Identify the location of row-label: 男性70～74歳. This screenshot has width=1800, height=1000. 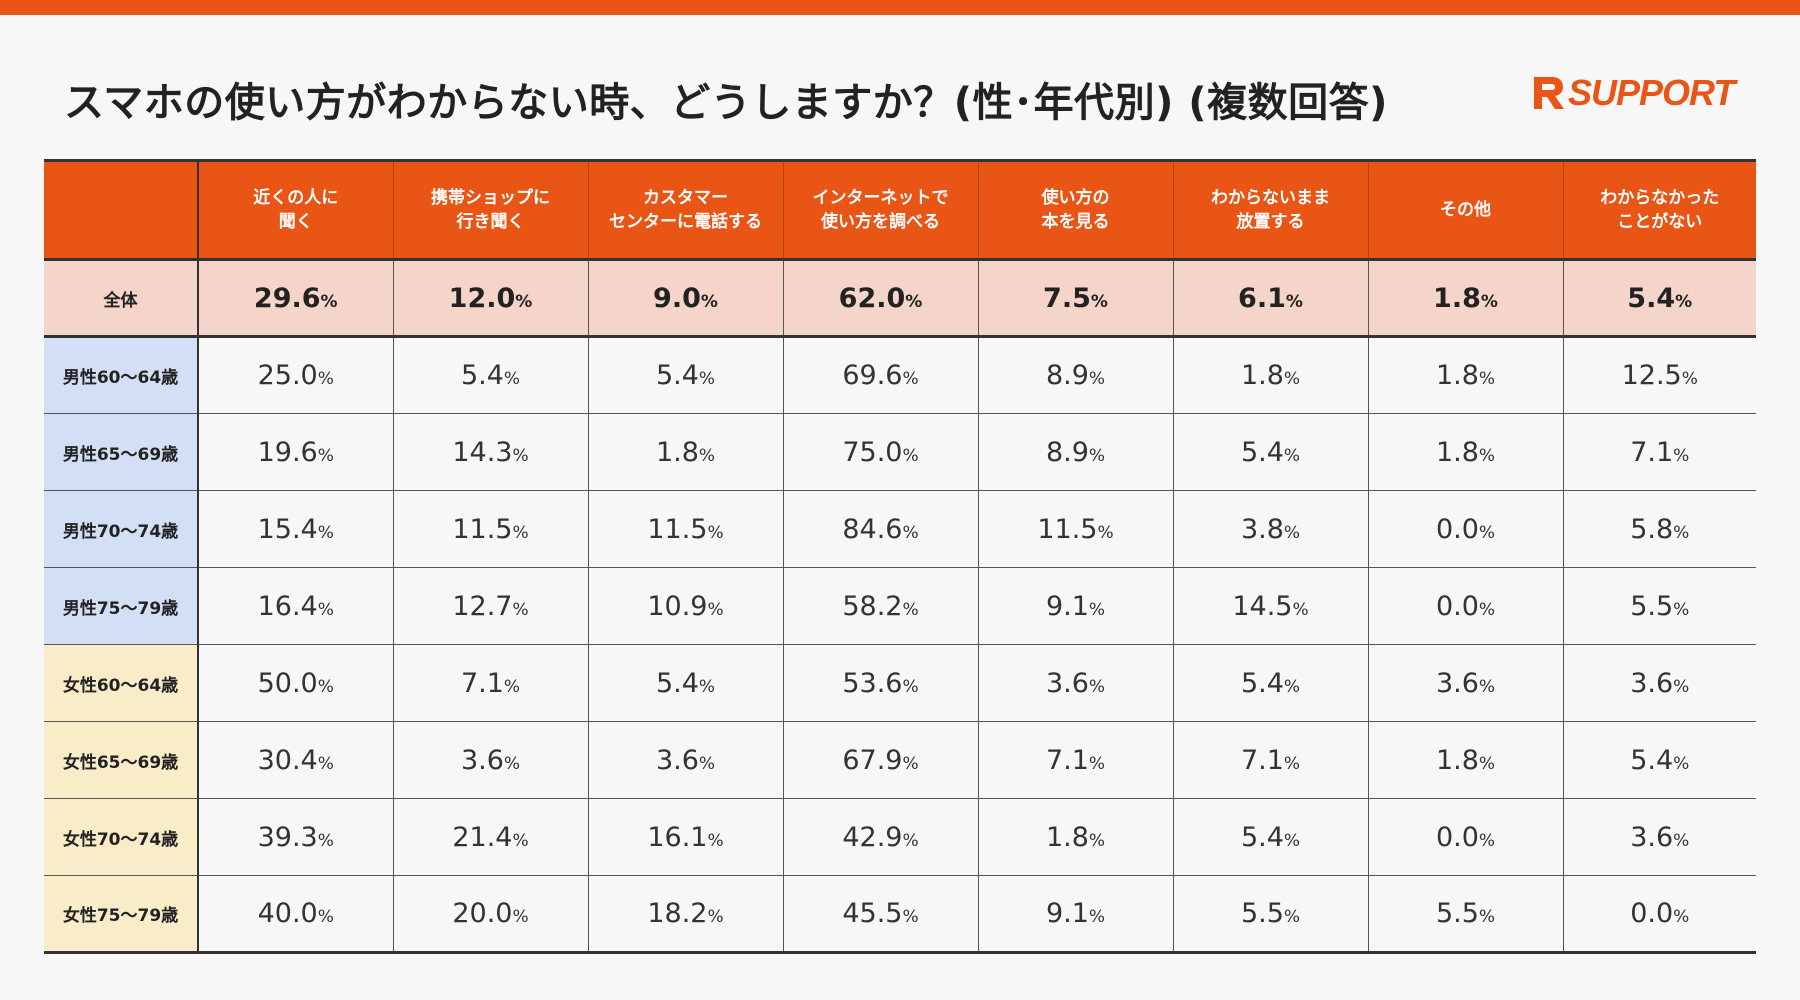
(121, 529).